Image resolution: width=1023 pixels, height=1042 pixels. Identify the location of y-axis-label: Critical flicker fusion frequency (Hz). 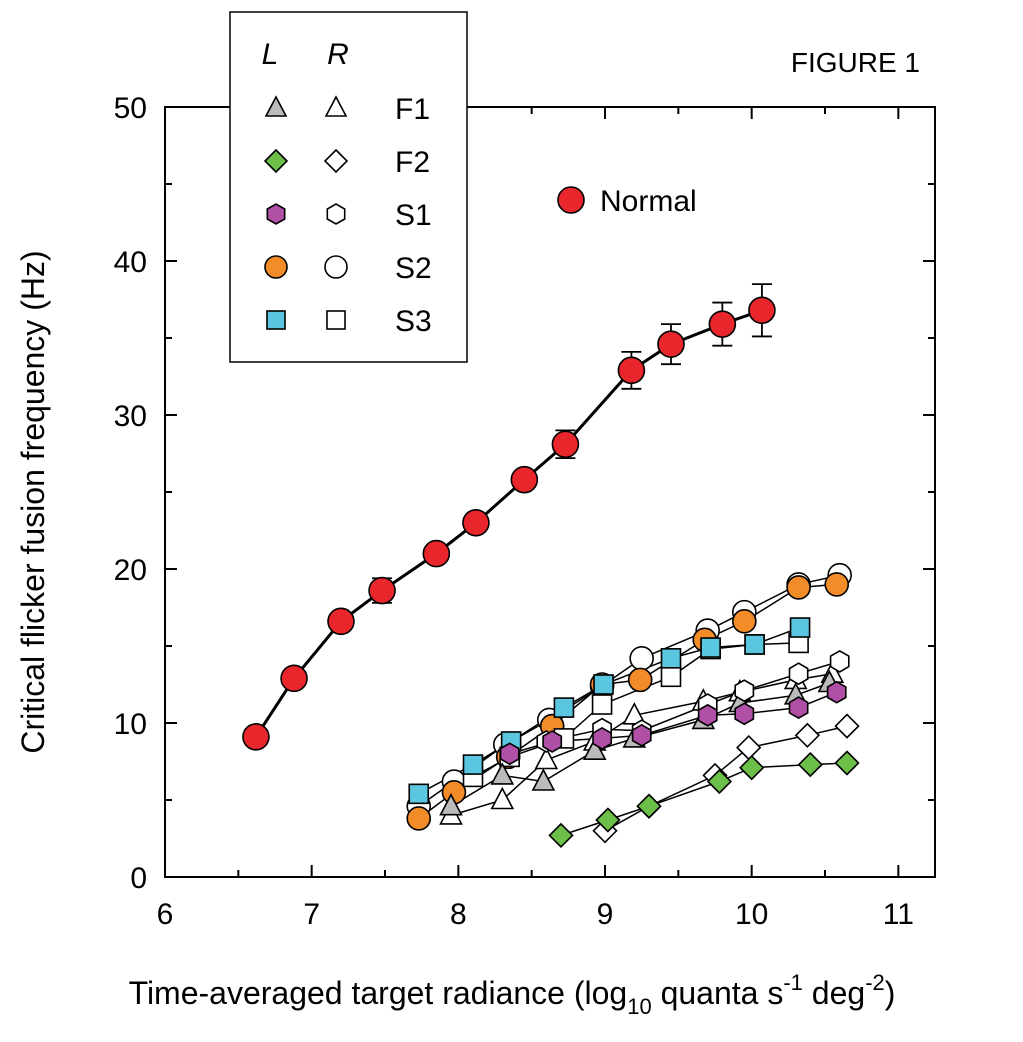
(33, 501).